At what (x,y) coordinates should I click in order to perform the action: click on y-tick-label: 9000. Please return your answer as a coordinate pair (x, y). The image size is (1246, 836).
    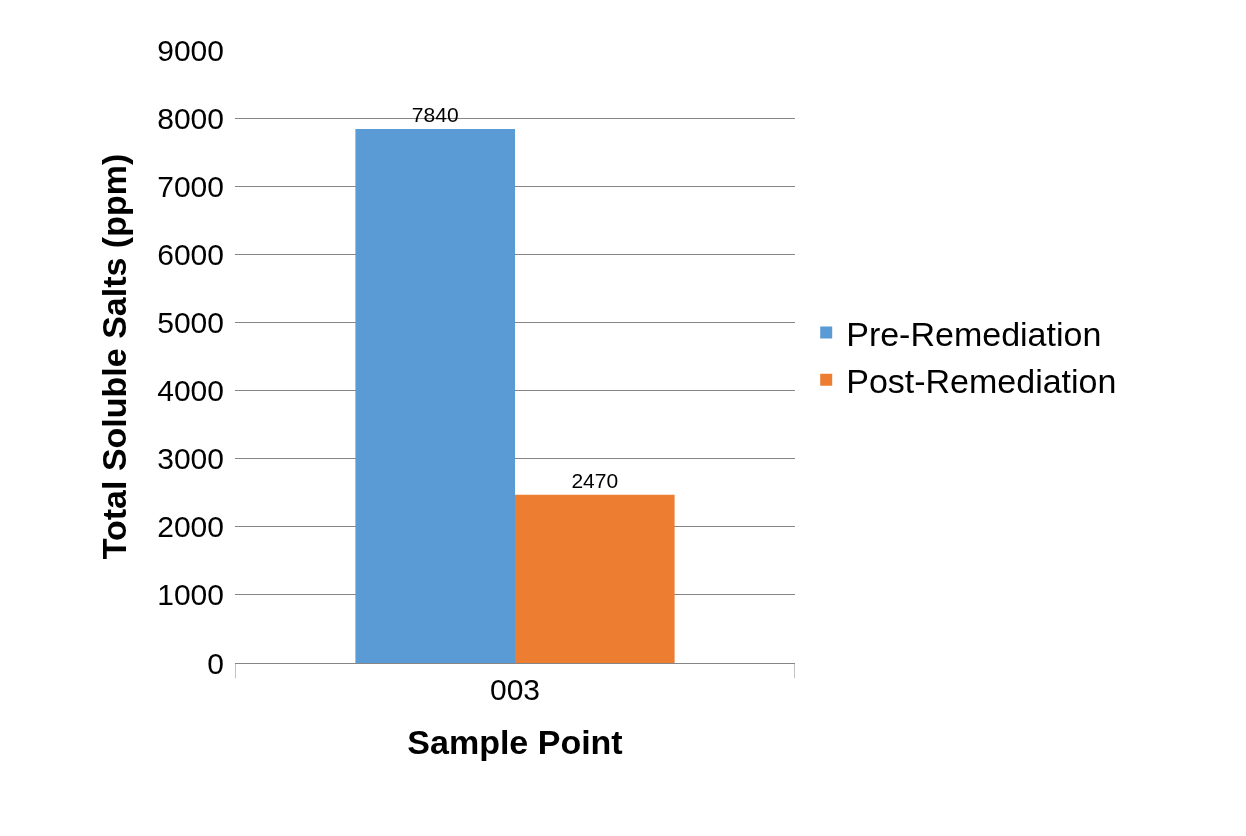
    Looking at the image, I should click on (190, 50).